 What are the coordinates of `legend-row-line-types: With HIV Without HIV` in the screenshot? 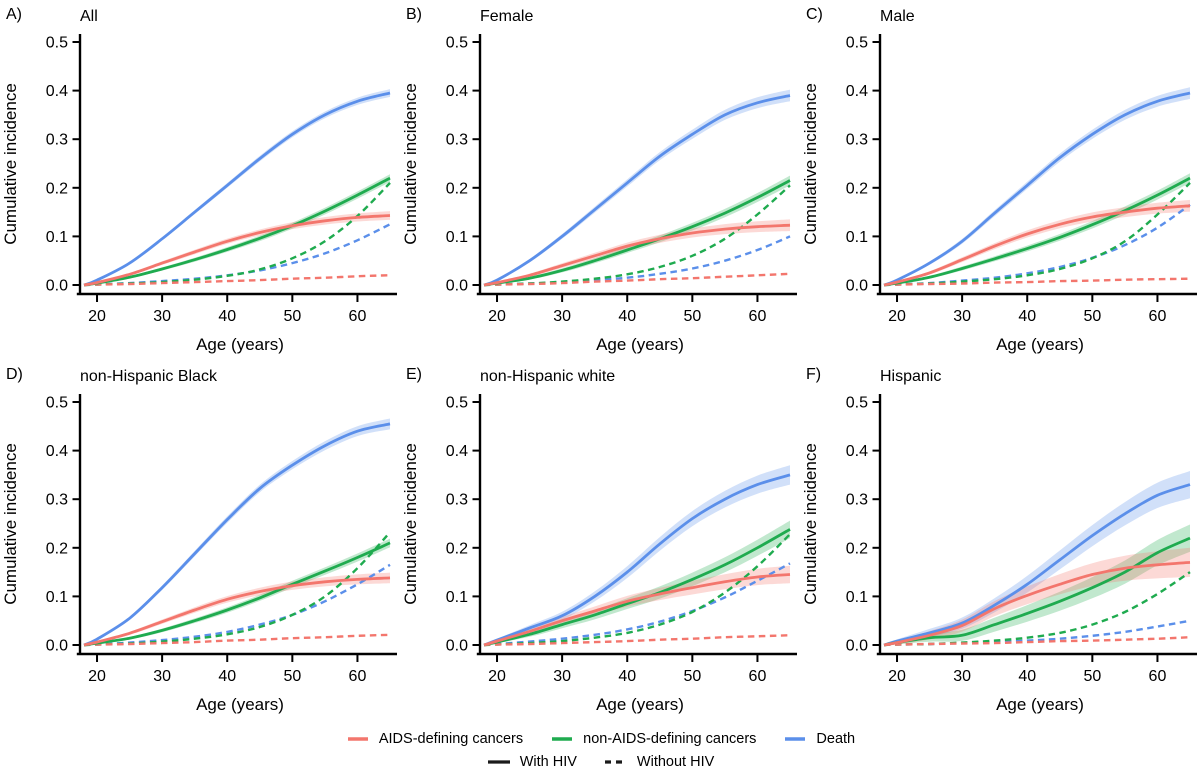 It's located at (600, 761).